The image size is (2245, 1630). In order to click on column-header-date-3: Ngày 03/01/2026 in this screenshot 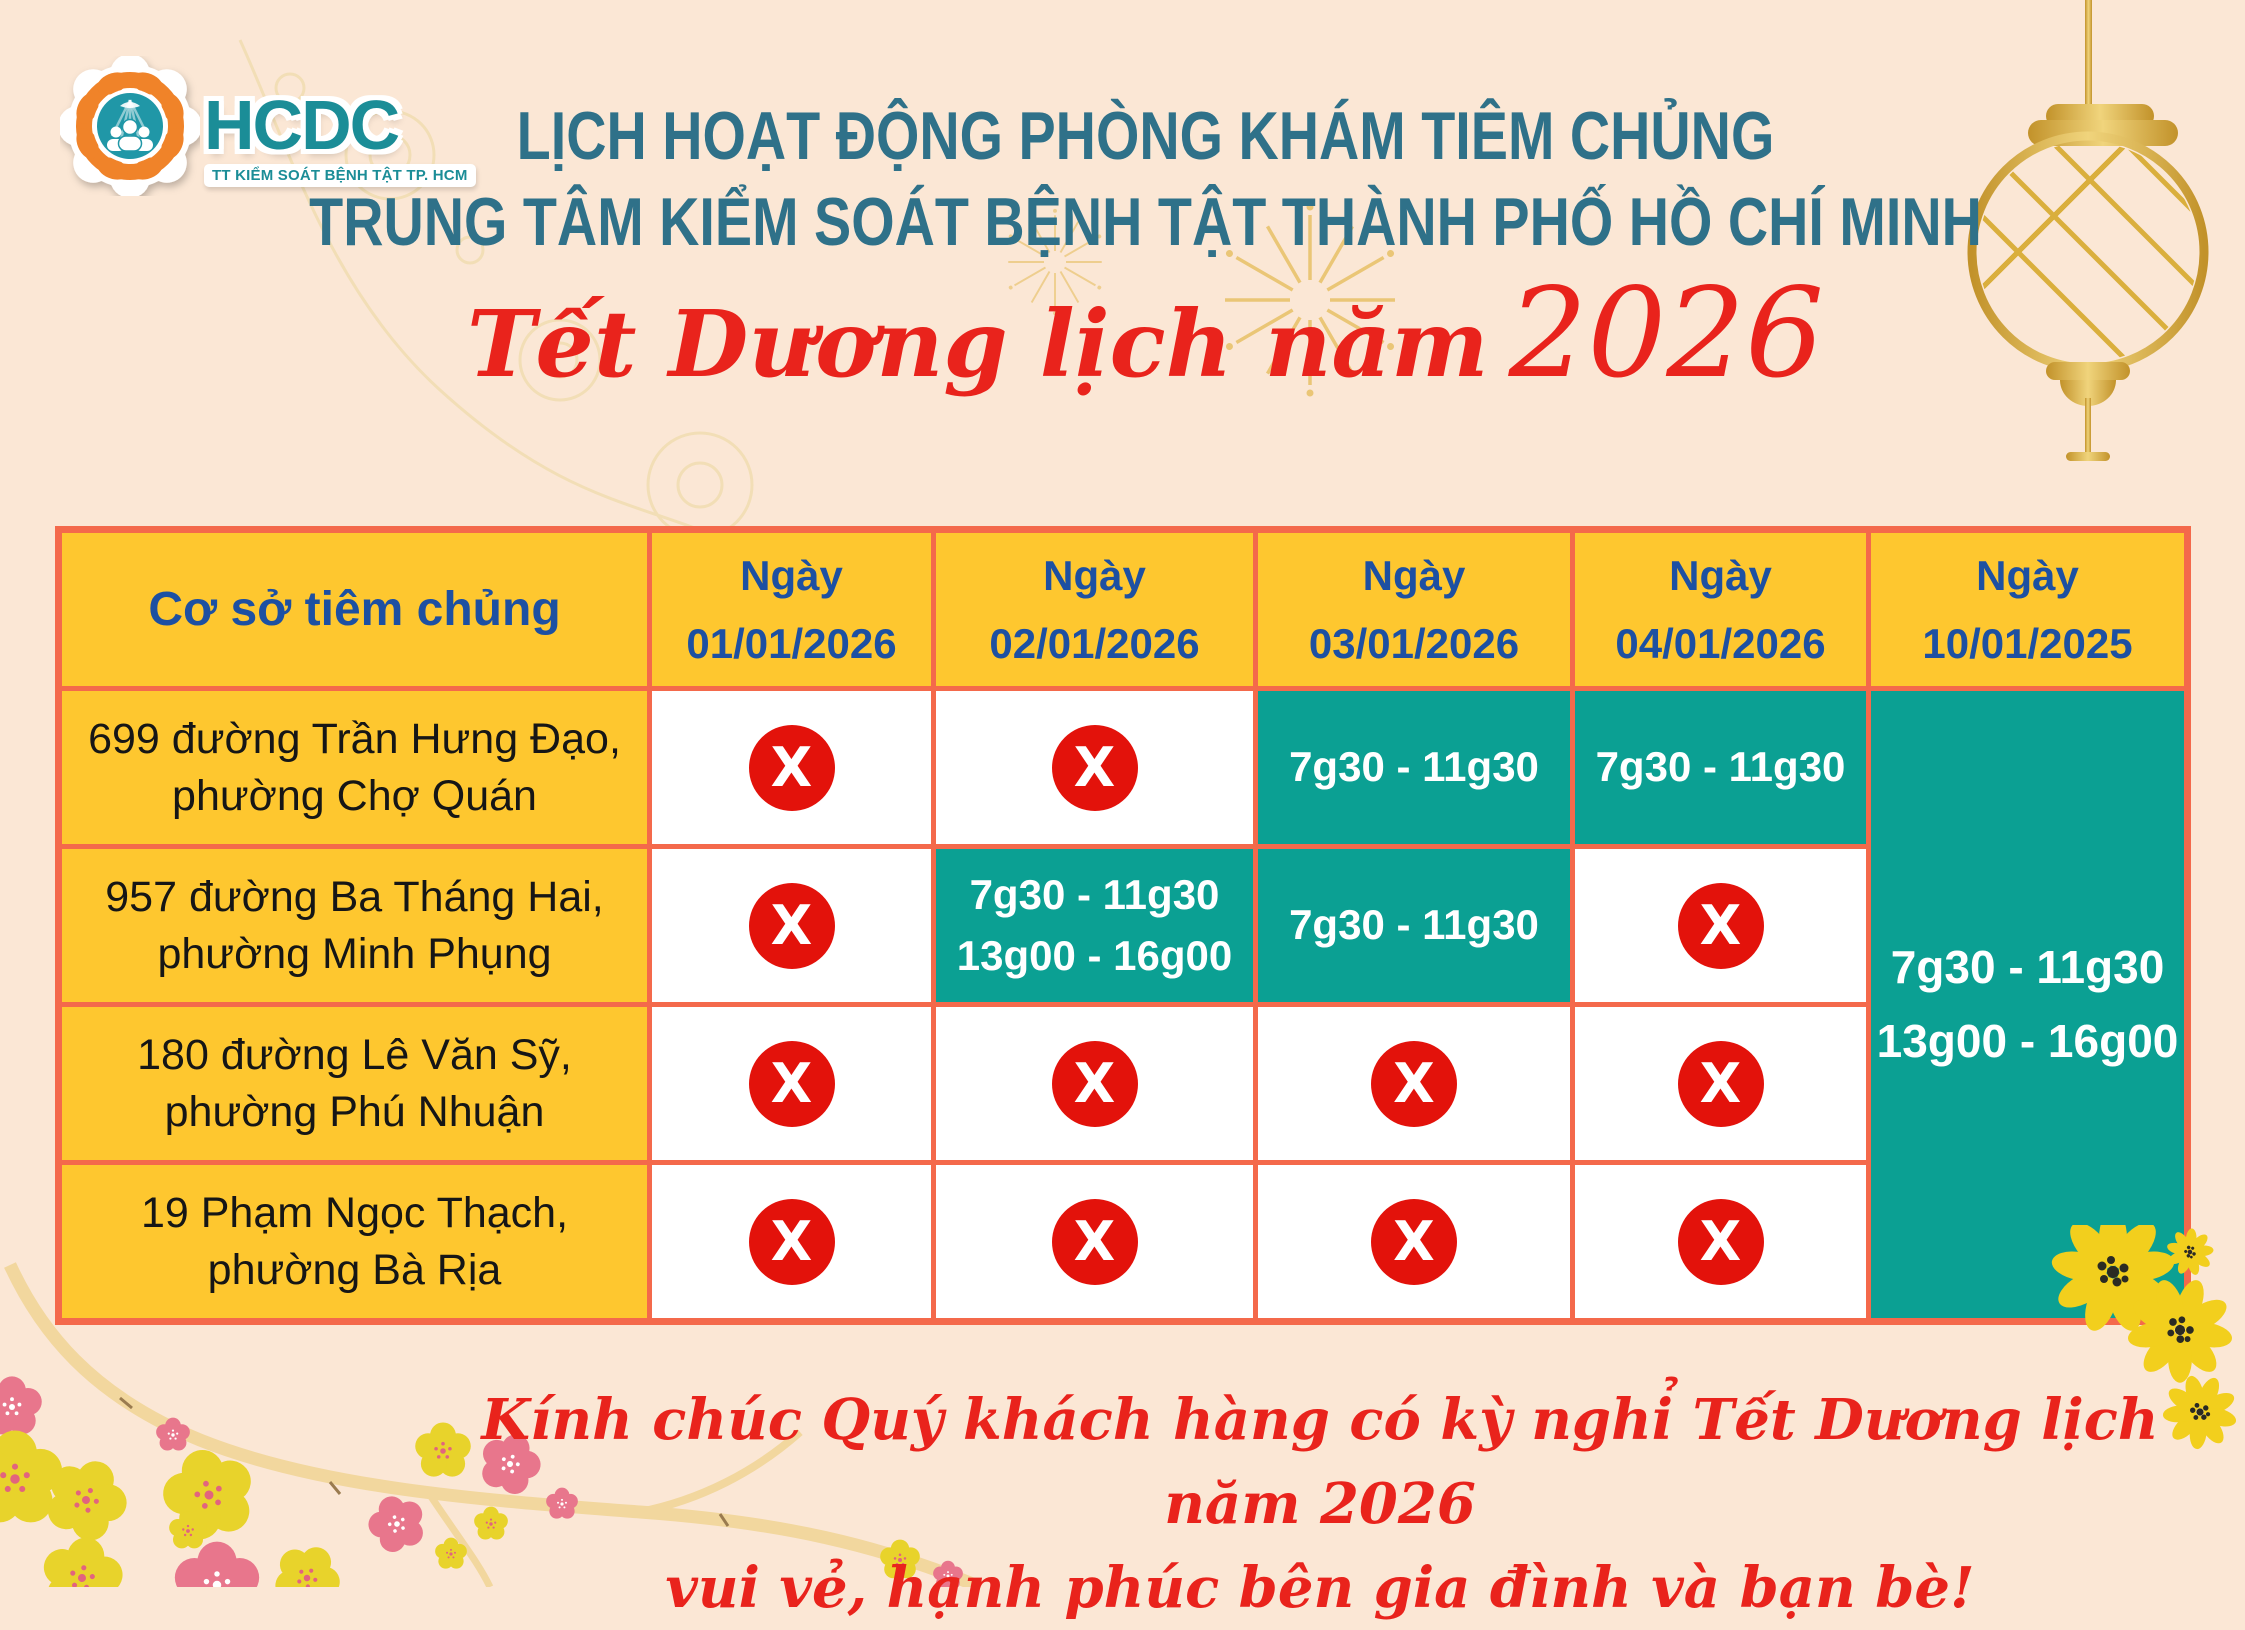, I will do `click(1414, 609)`.